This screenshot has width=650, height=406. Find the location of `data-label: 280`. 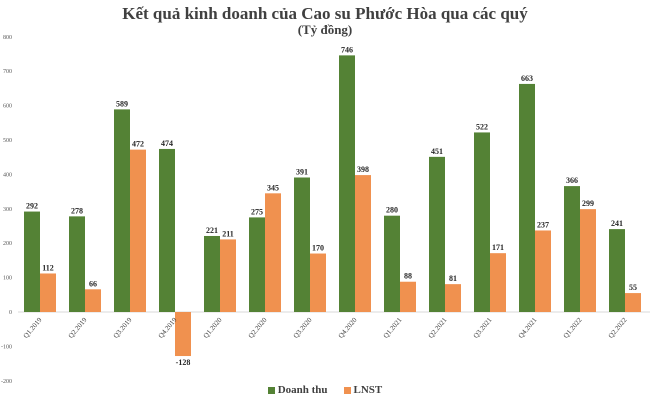

data-label: 280 is located at coordinates (392, 210).